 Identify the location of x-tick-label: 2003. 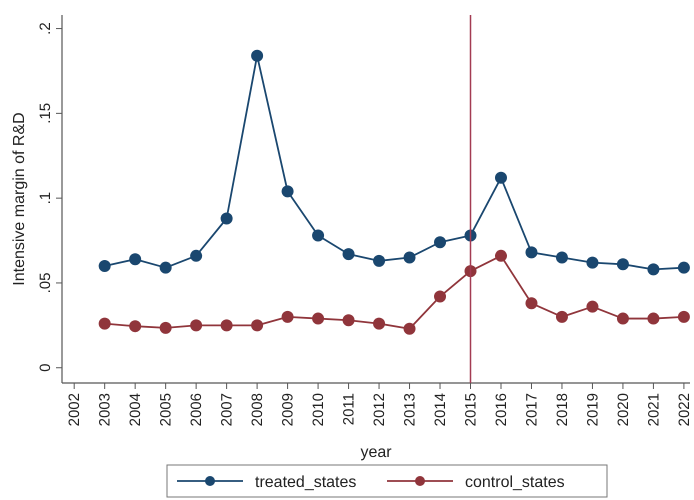
(105, 409).